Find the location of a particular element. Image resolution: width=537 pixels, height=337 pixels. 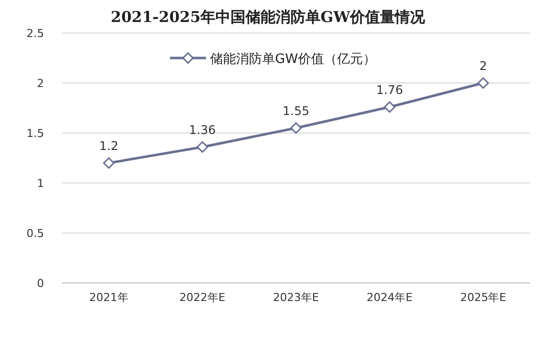

legend: 储能消防单GW价值（亿元） is located at coordinates (273, 59).